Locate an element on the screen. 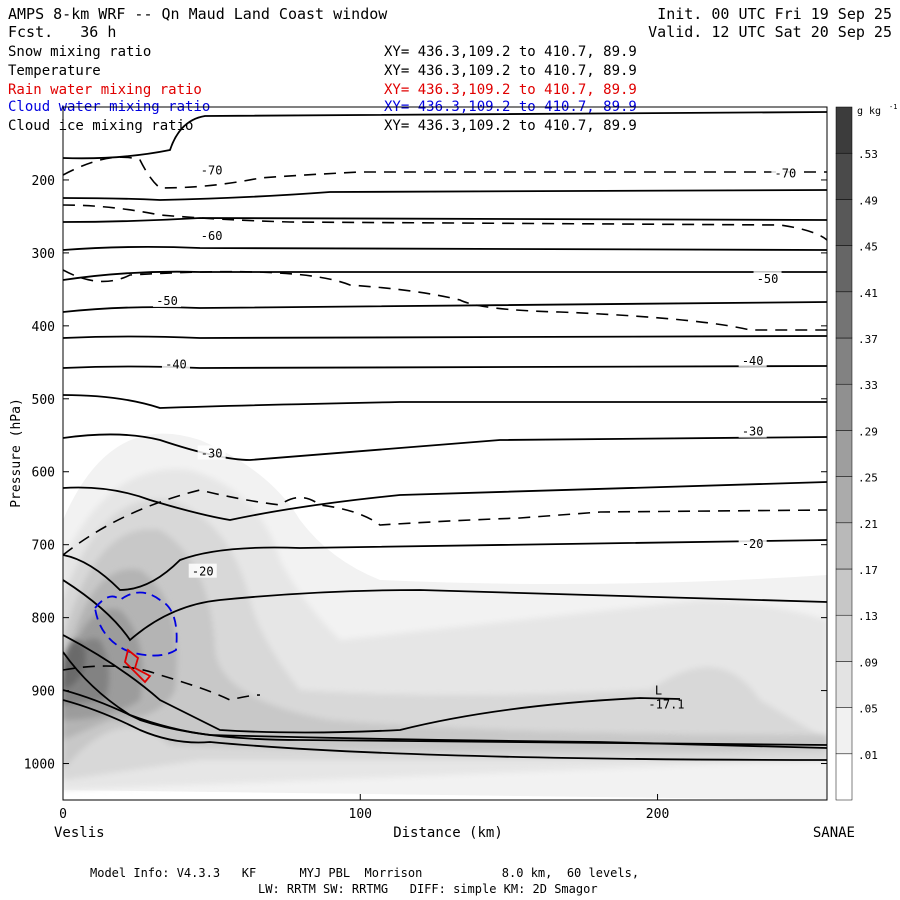  x-tick-label: 0 is located at coordinates (63, 814).